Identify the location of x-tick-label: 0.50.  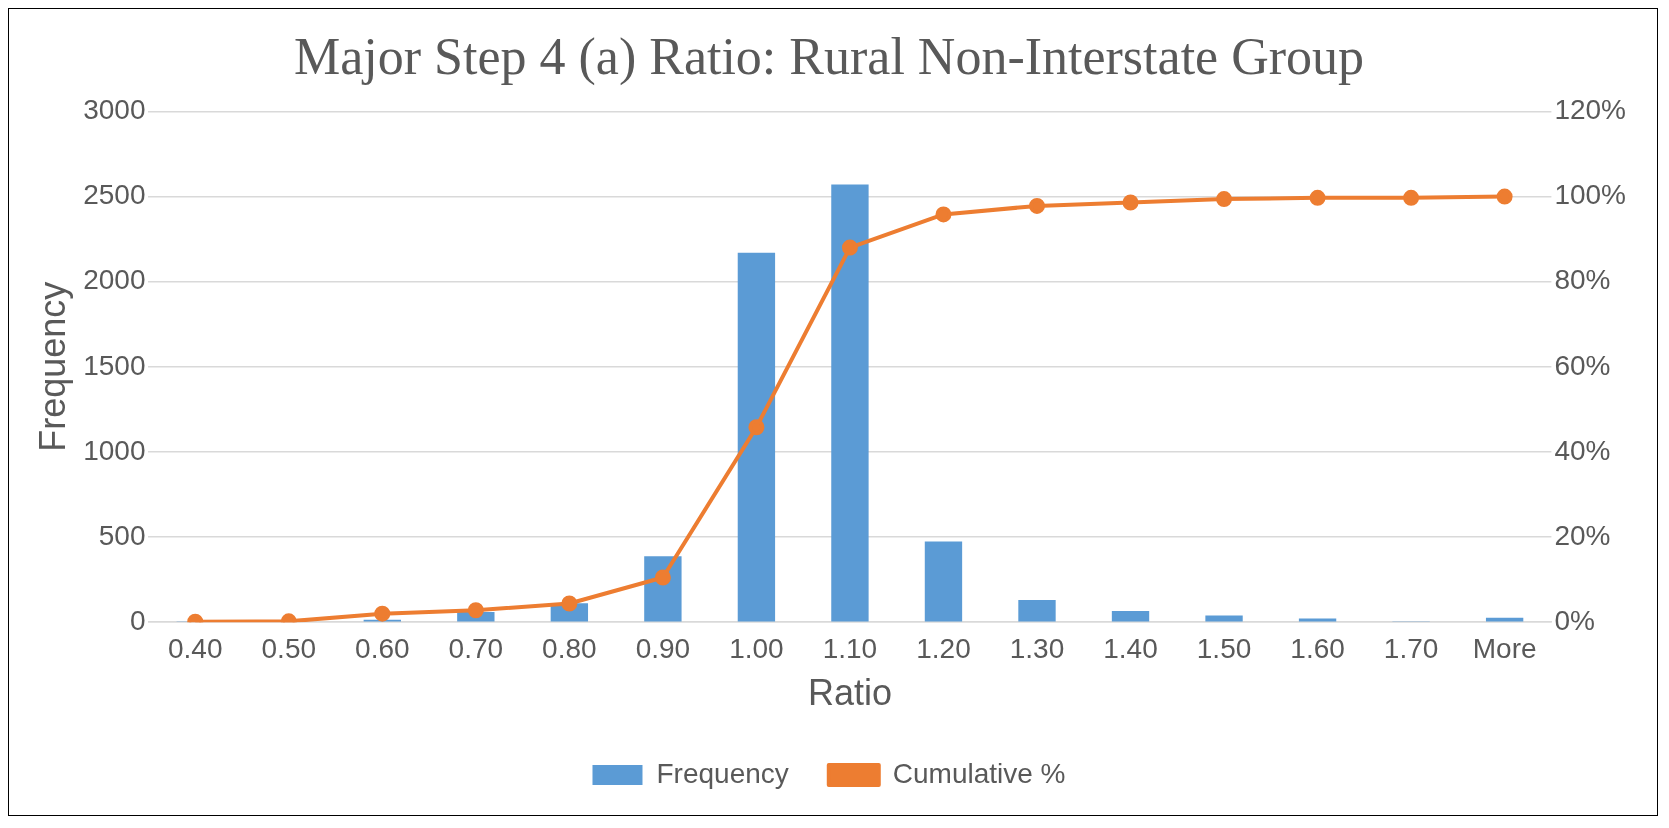
(289, 648).